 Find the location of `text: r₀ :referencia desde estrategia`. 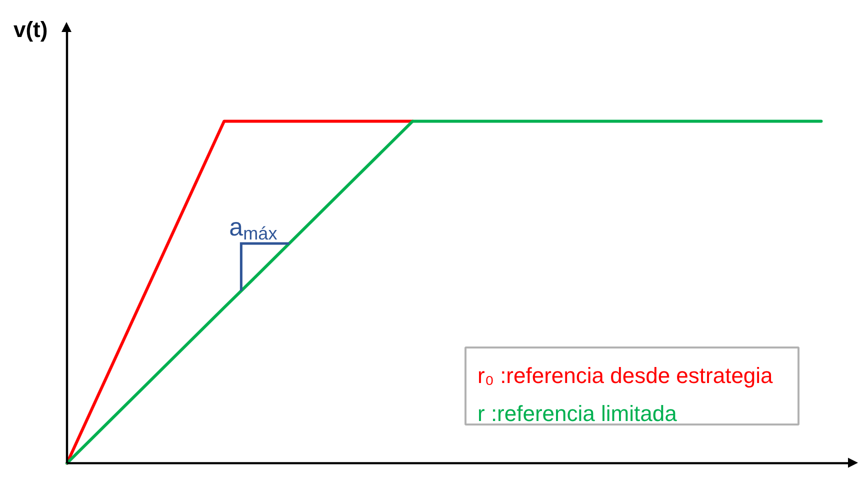

text: r₀ :referencia desde estrategia is located at coordinates (626, 375).